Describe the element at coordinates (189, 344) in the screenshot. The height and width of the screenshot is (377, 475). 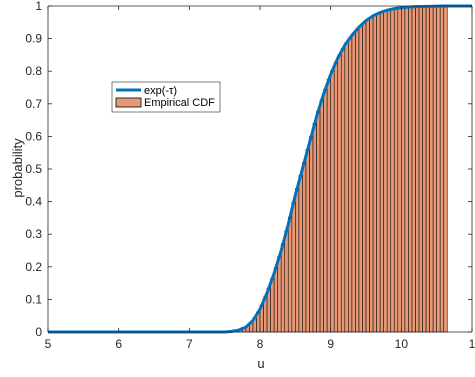
I see `x-tick-label: 7` at that location.